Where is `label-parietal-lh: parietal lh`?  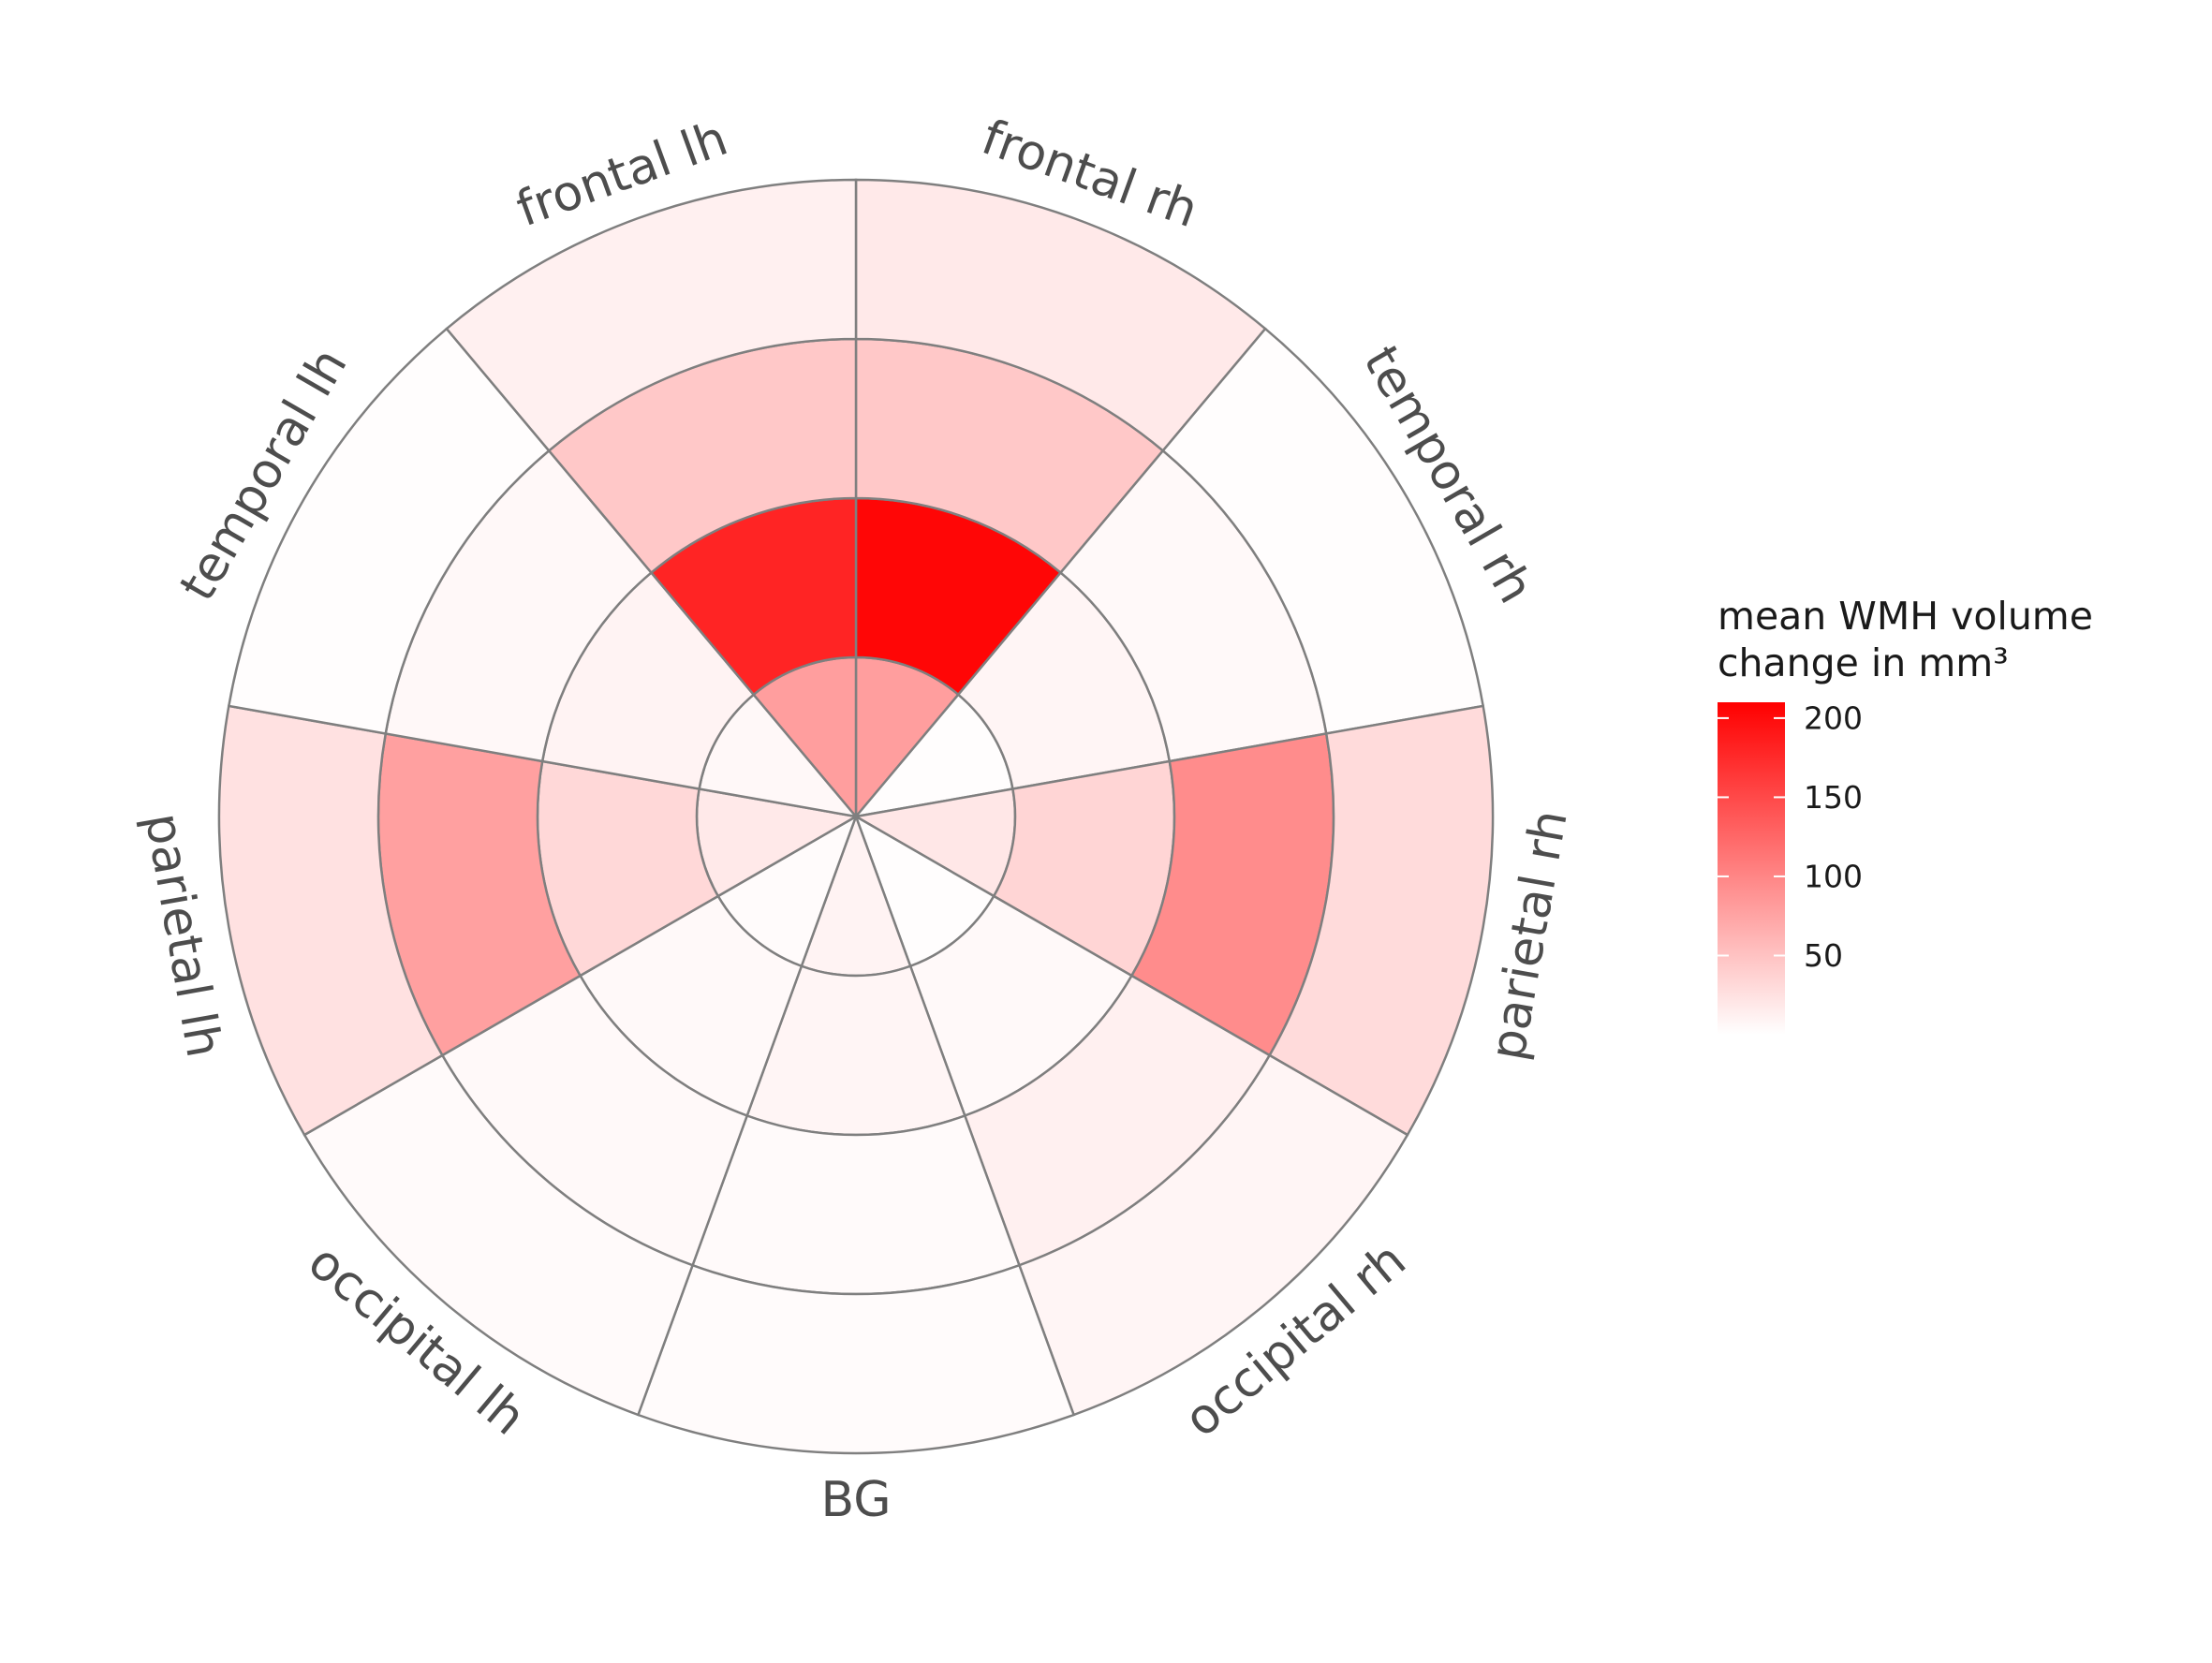
label-parietal-lh: parietal lh is located at coordinates (183, 935).